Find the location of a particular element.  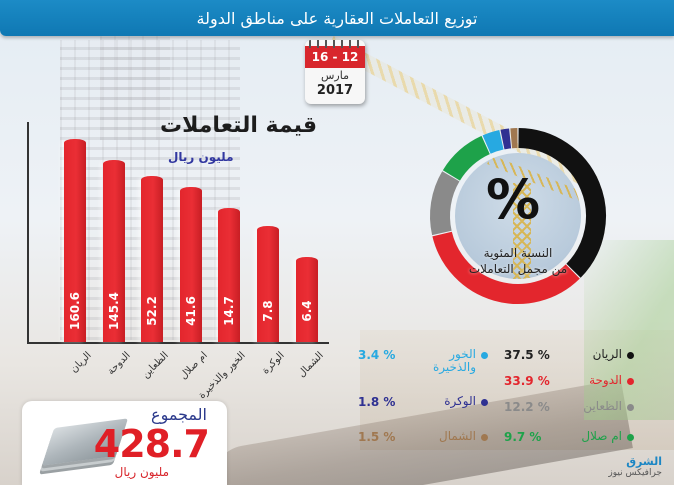

legend-item: الشمال 1.5 % is located at coordinates (423, 437).